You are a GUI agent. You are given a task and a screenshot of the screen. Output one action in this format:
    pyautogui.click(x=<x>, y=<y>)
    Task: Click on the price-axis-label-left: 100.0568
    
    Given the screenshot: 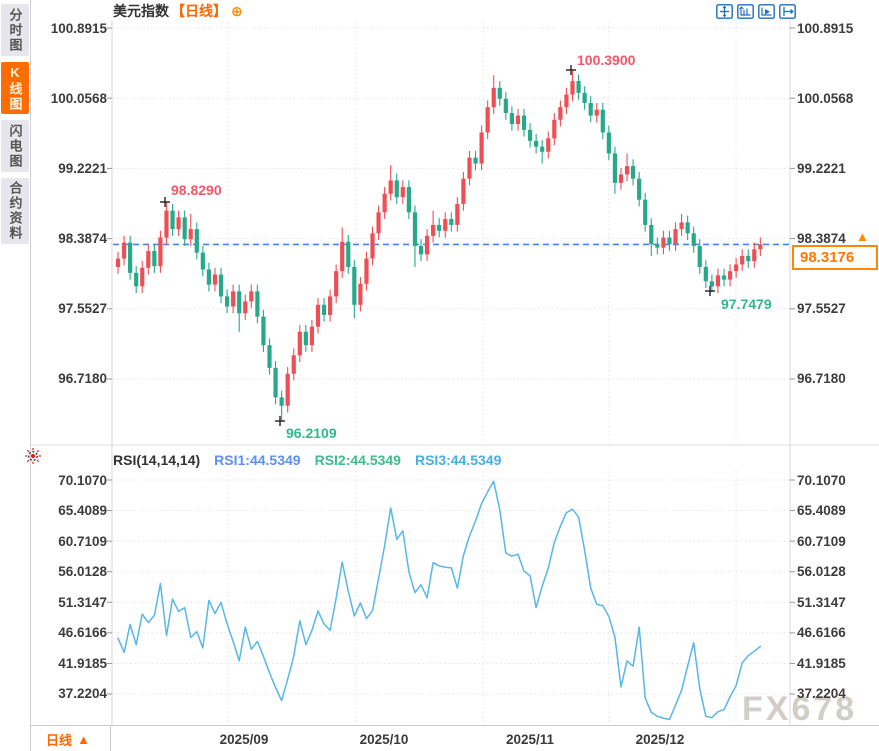 What is the action you would take?
    pyautogui.click(x=78, y=98)
    